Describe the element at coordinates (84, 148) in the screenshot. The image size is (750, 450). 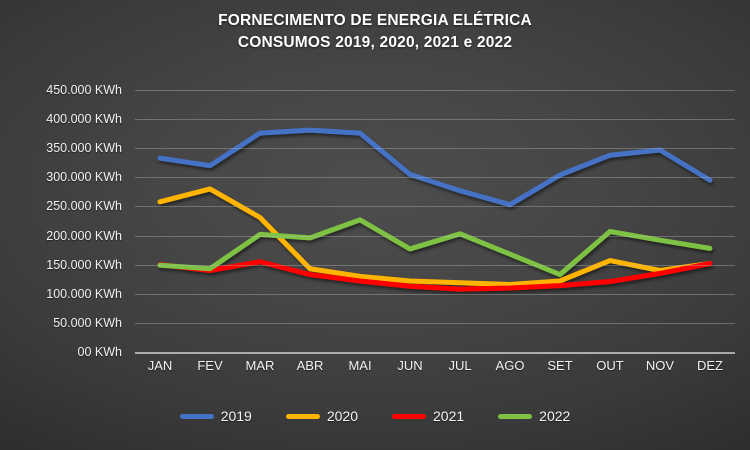
I see `y-tick-label: 350.000 KWh` at that location.